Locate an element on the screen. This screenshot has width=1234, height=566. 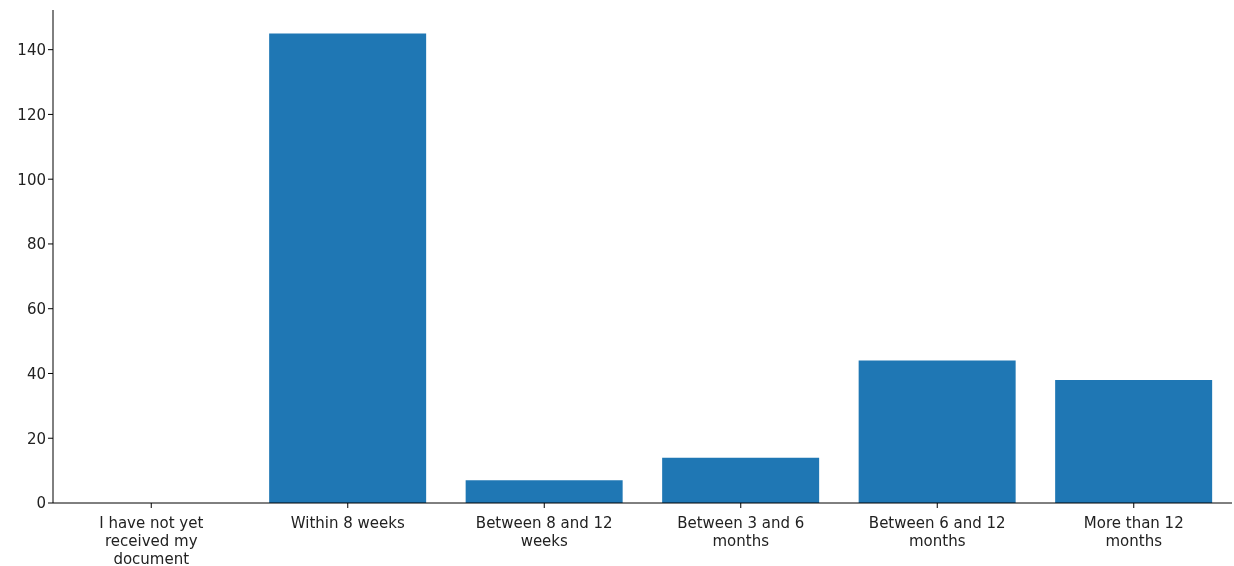
y-tick-label: 40 is located at coordinates (36, 373).